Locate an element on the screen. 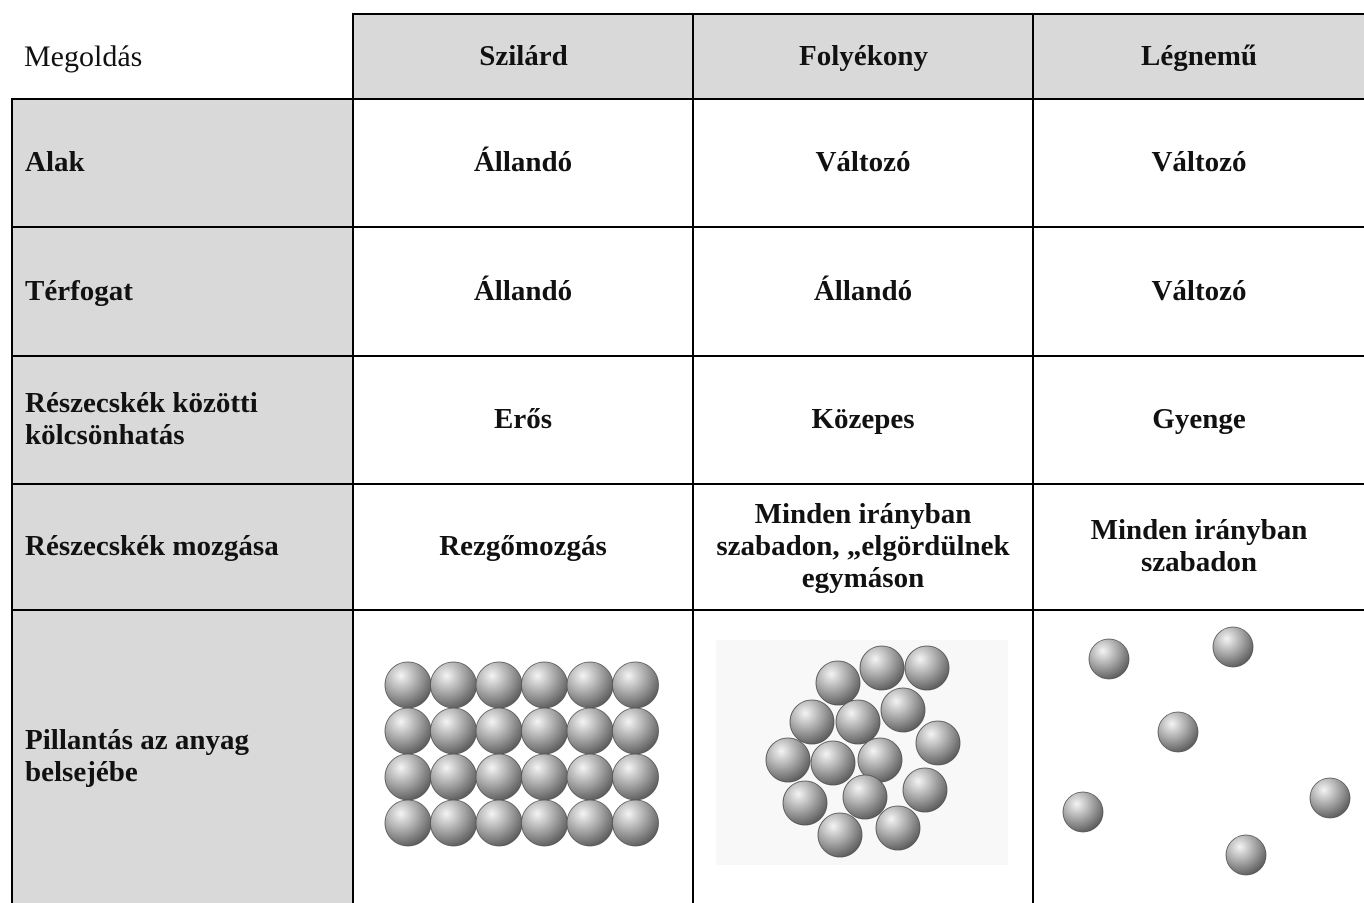 The height and width of the screenshot is (903, 1364). solid-particles is located at coordinates (521, 754).